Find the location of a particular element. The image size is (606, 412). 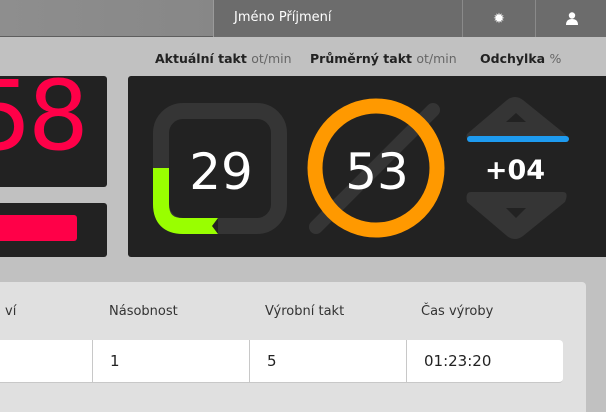

settings-button: ✹ is located at coordinates (498, 18).